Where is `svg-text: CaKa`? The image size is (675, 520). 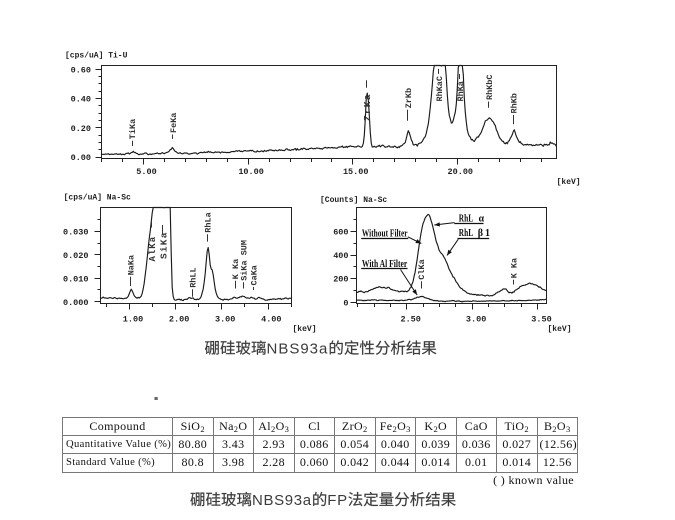 svg-text: CaKa is located at coordinates (255, 275).